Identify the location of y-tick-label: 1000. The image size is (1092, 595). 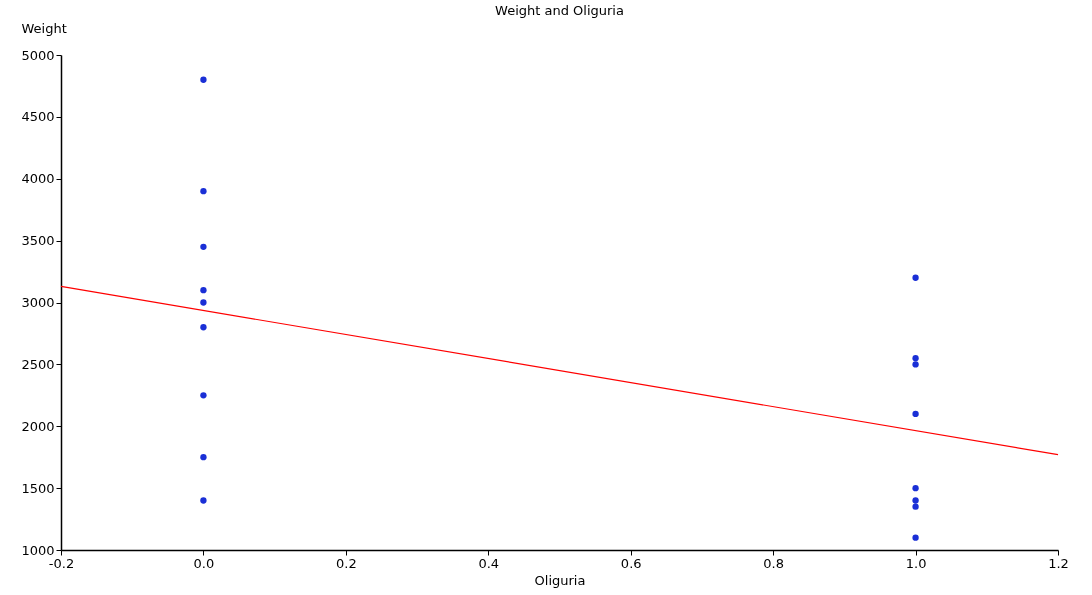
(38, 550).